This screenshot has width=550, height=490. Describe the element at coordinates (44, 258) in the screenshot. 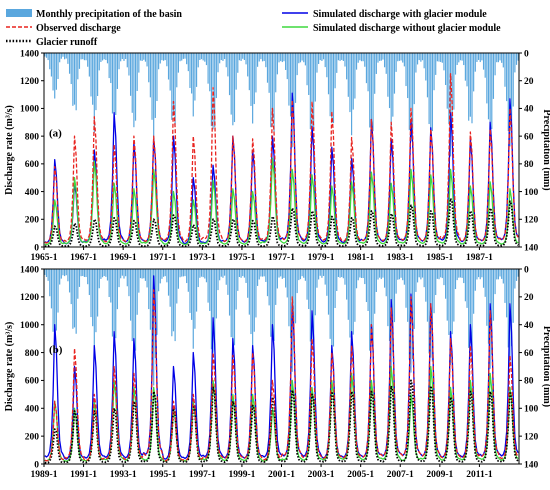

I see `x-tick-label: 1965-1` at that location.